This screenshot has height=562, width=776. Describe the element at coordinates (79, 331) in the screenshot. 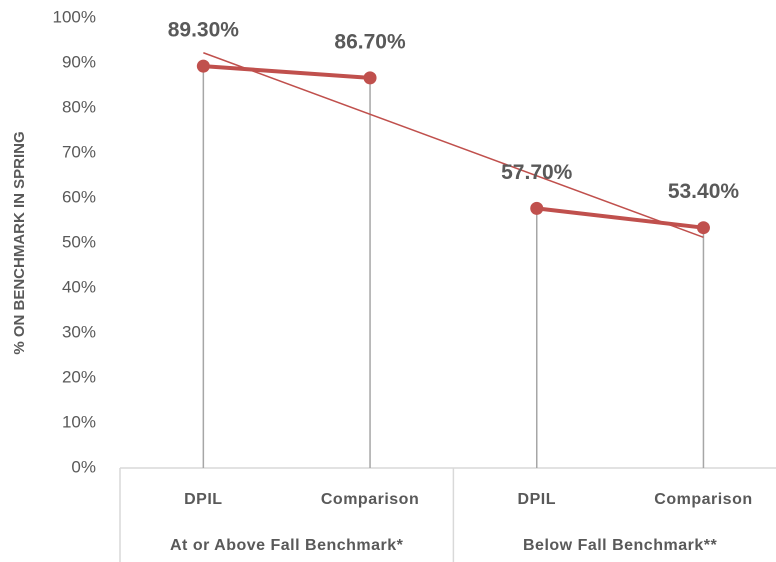

I see `y-tick-label: 30%` at that location.